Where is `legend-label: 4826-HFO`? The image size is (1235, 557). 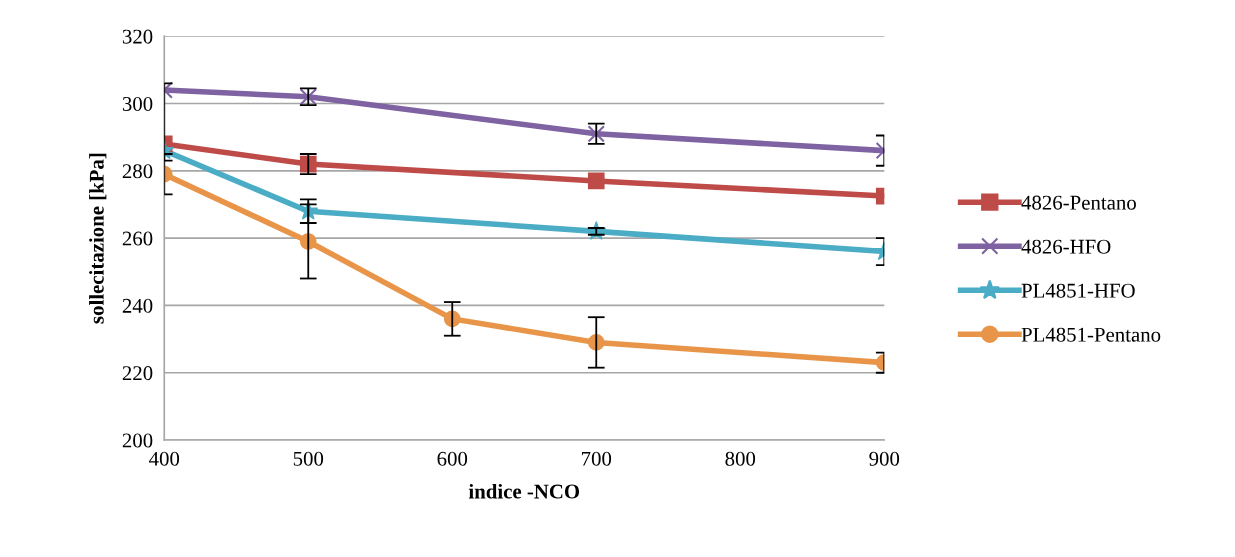
legend-label: 4826-HFO is located at coordinates (1066, 246).